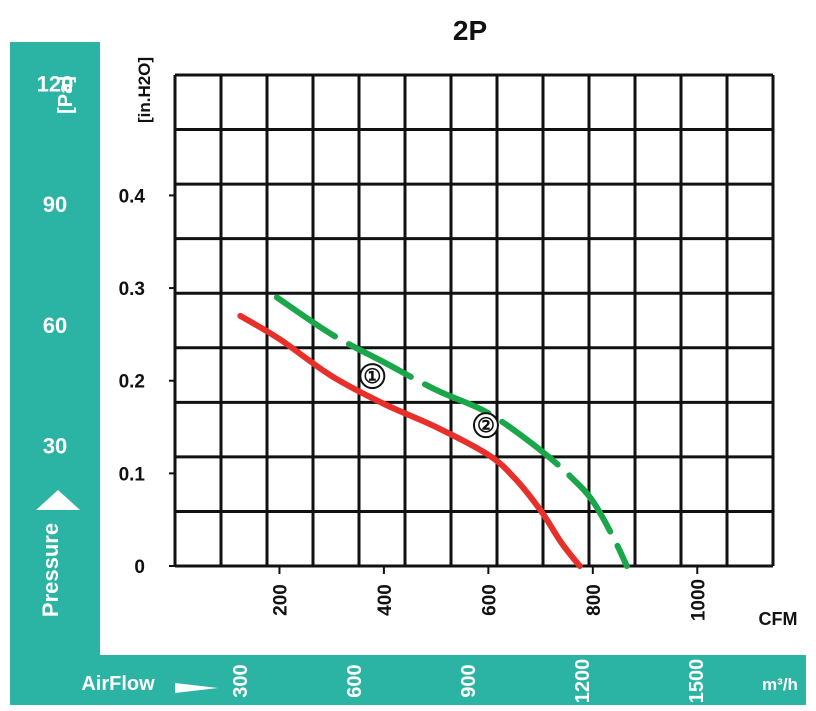 The image size is (816, 711). What do you see at coordinates (697, 681) in the screenshot?
I see `airflow-tick-label: 1500` at bounding box center [697, 681].